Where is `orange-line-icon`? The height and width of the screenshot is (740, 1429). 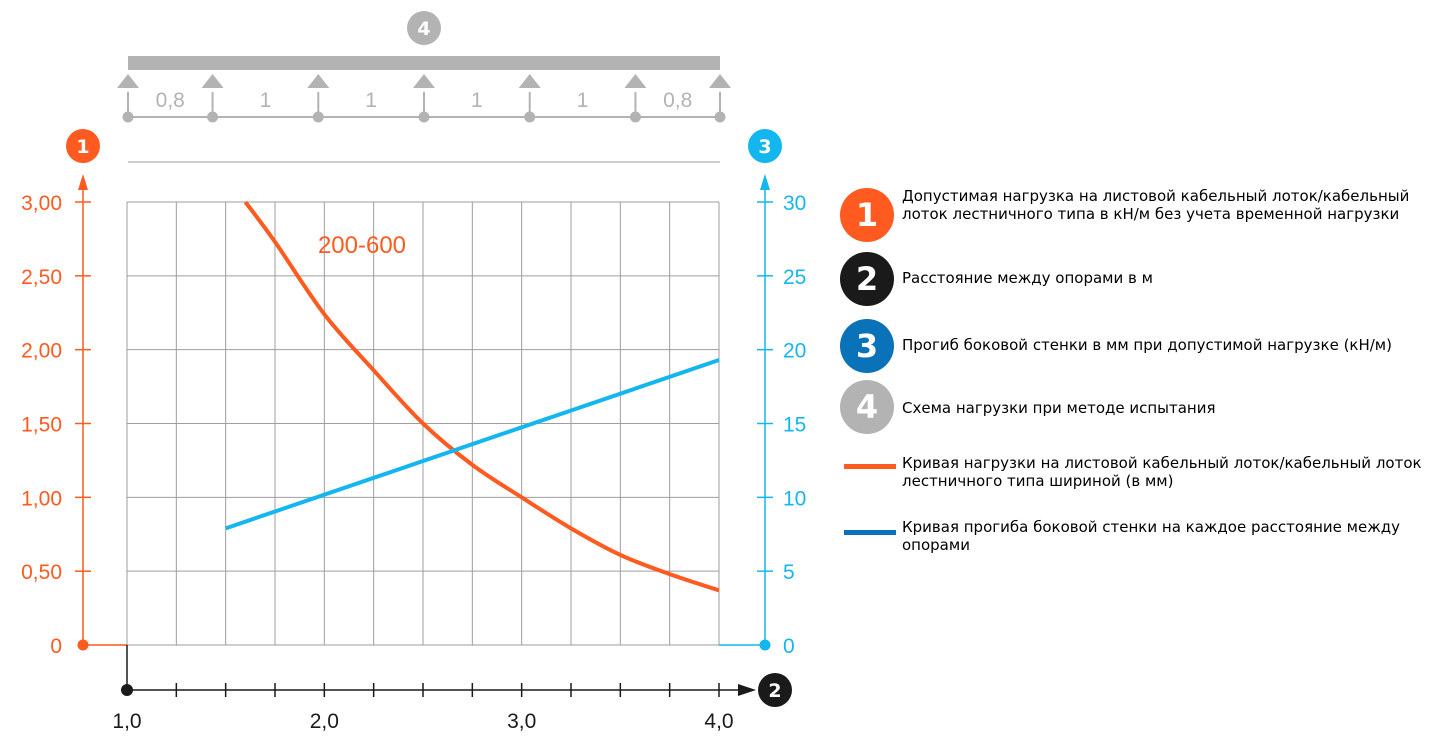
orange-line-icon is located at coordinates (870, 466).